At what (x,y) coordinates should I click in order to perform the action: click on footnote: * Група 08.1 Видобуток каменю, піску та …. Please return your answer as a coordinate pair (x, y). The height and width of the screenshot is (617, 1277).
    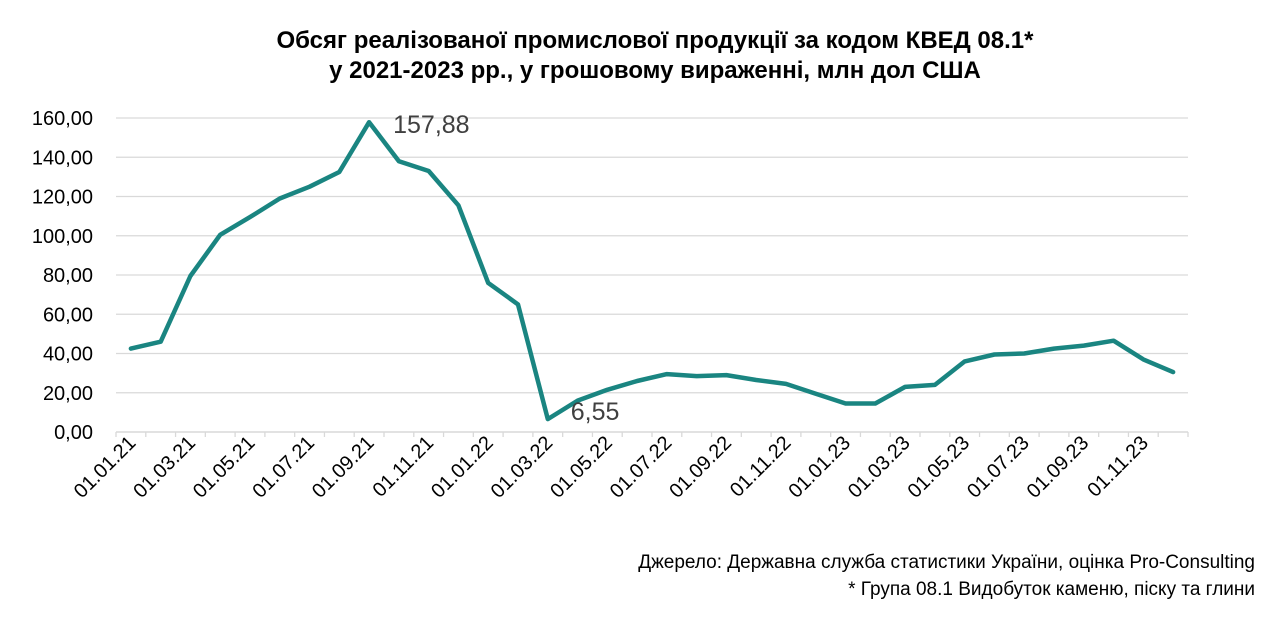
    Looking at the image, I should click on (1051, 589).